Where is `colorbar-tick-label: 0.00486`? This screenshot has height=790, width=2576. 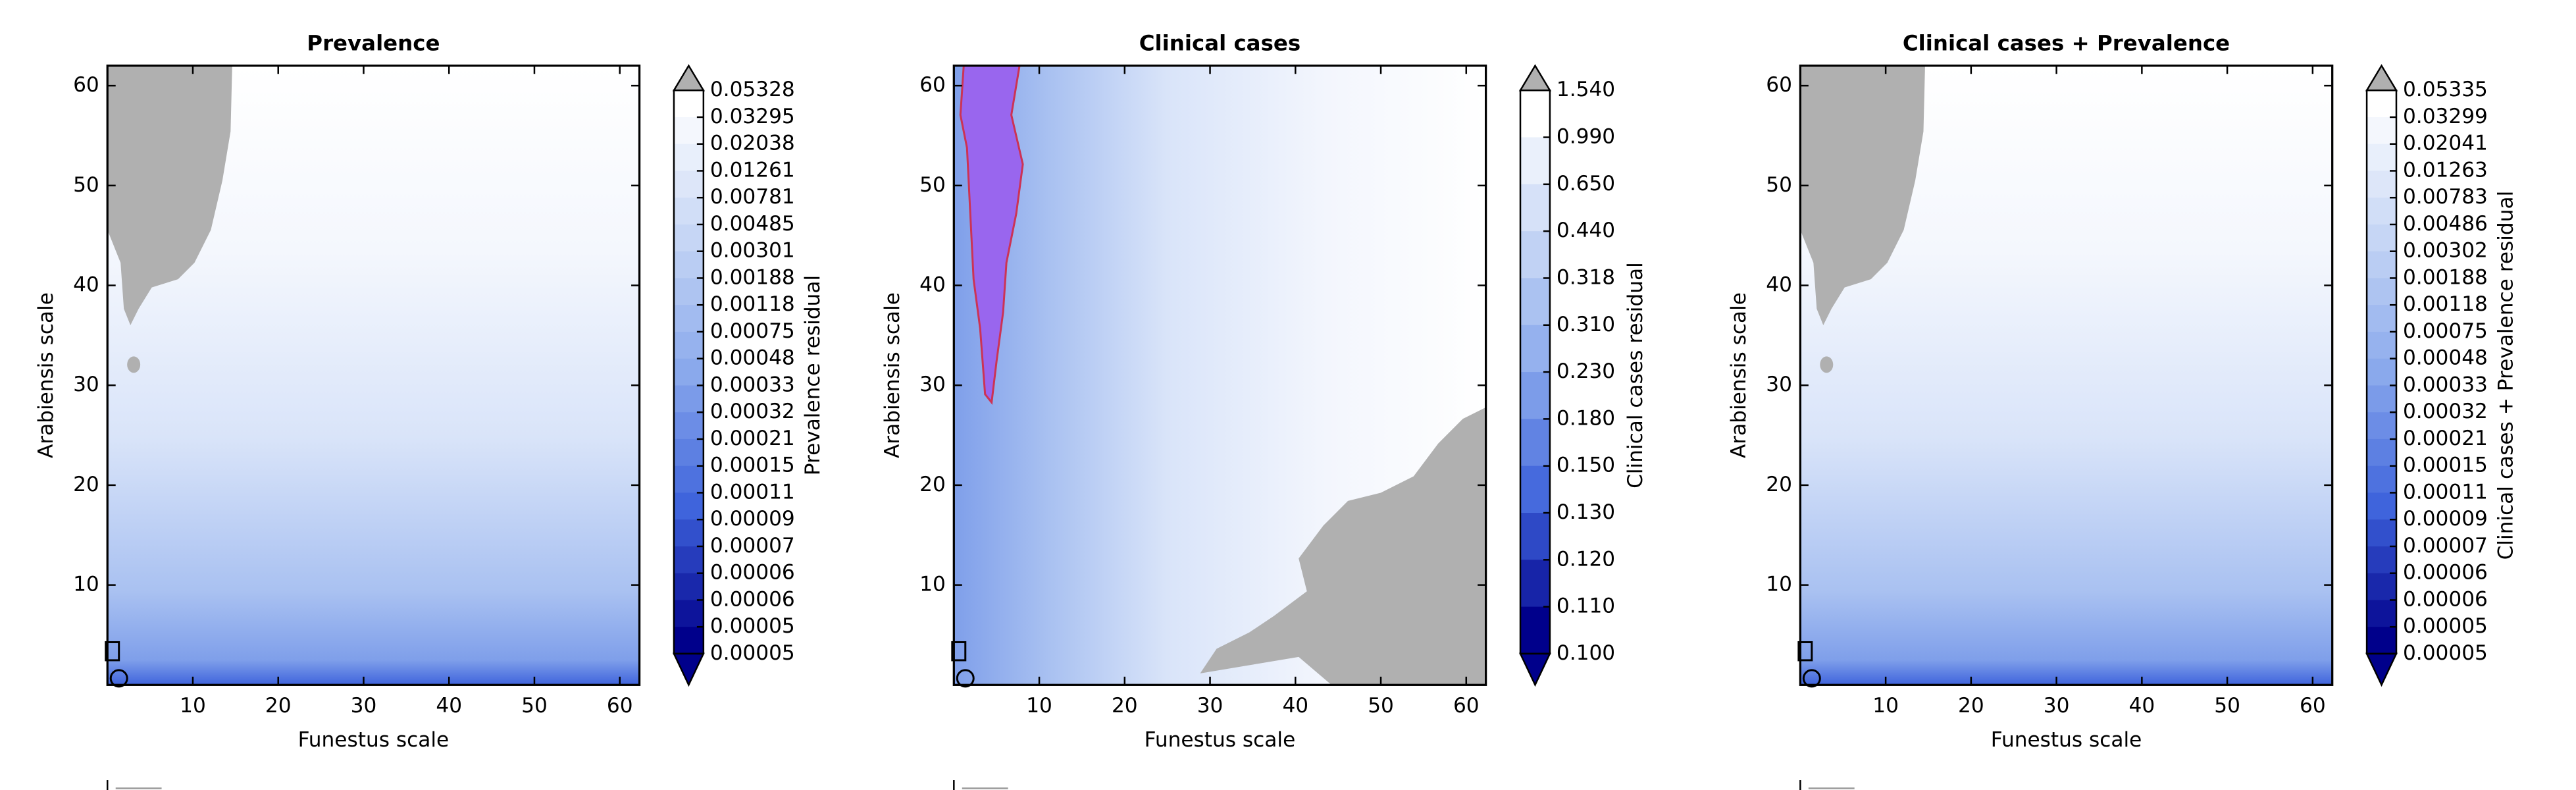 colorbar-tick-label: 0.00486 is located at coordinates (2445, 224).